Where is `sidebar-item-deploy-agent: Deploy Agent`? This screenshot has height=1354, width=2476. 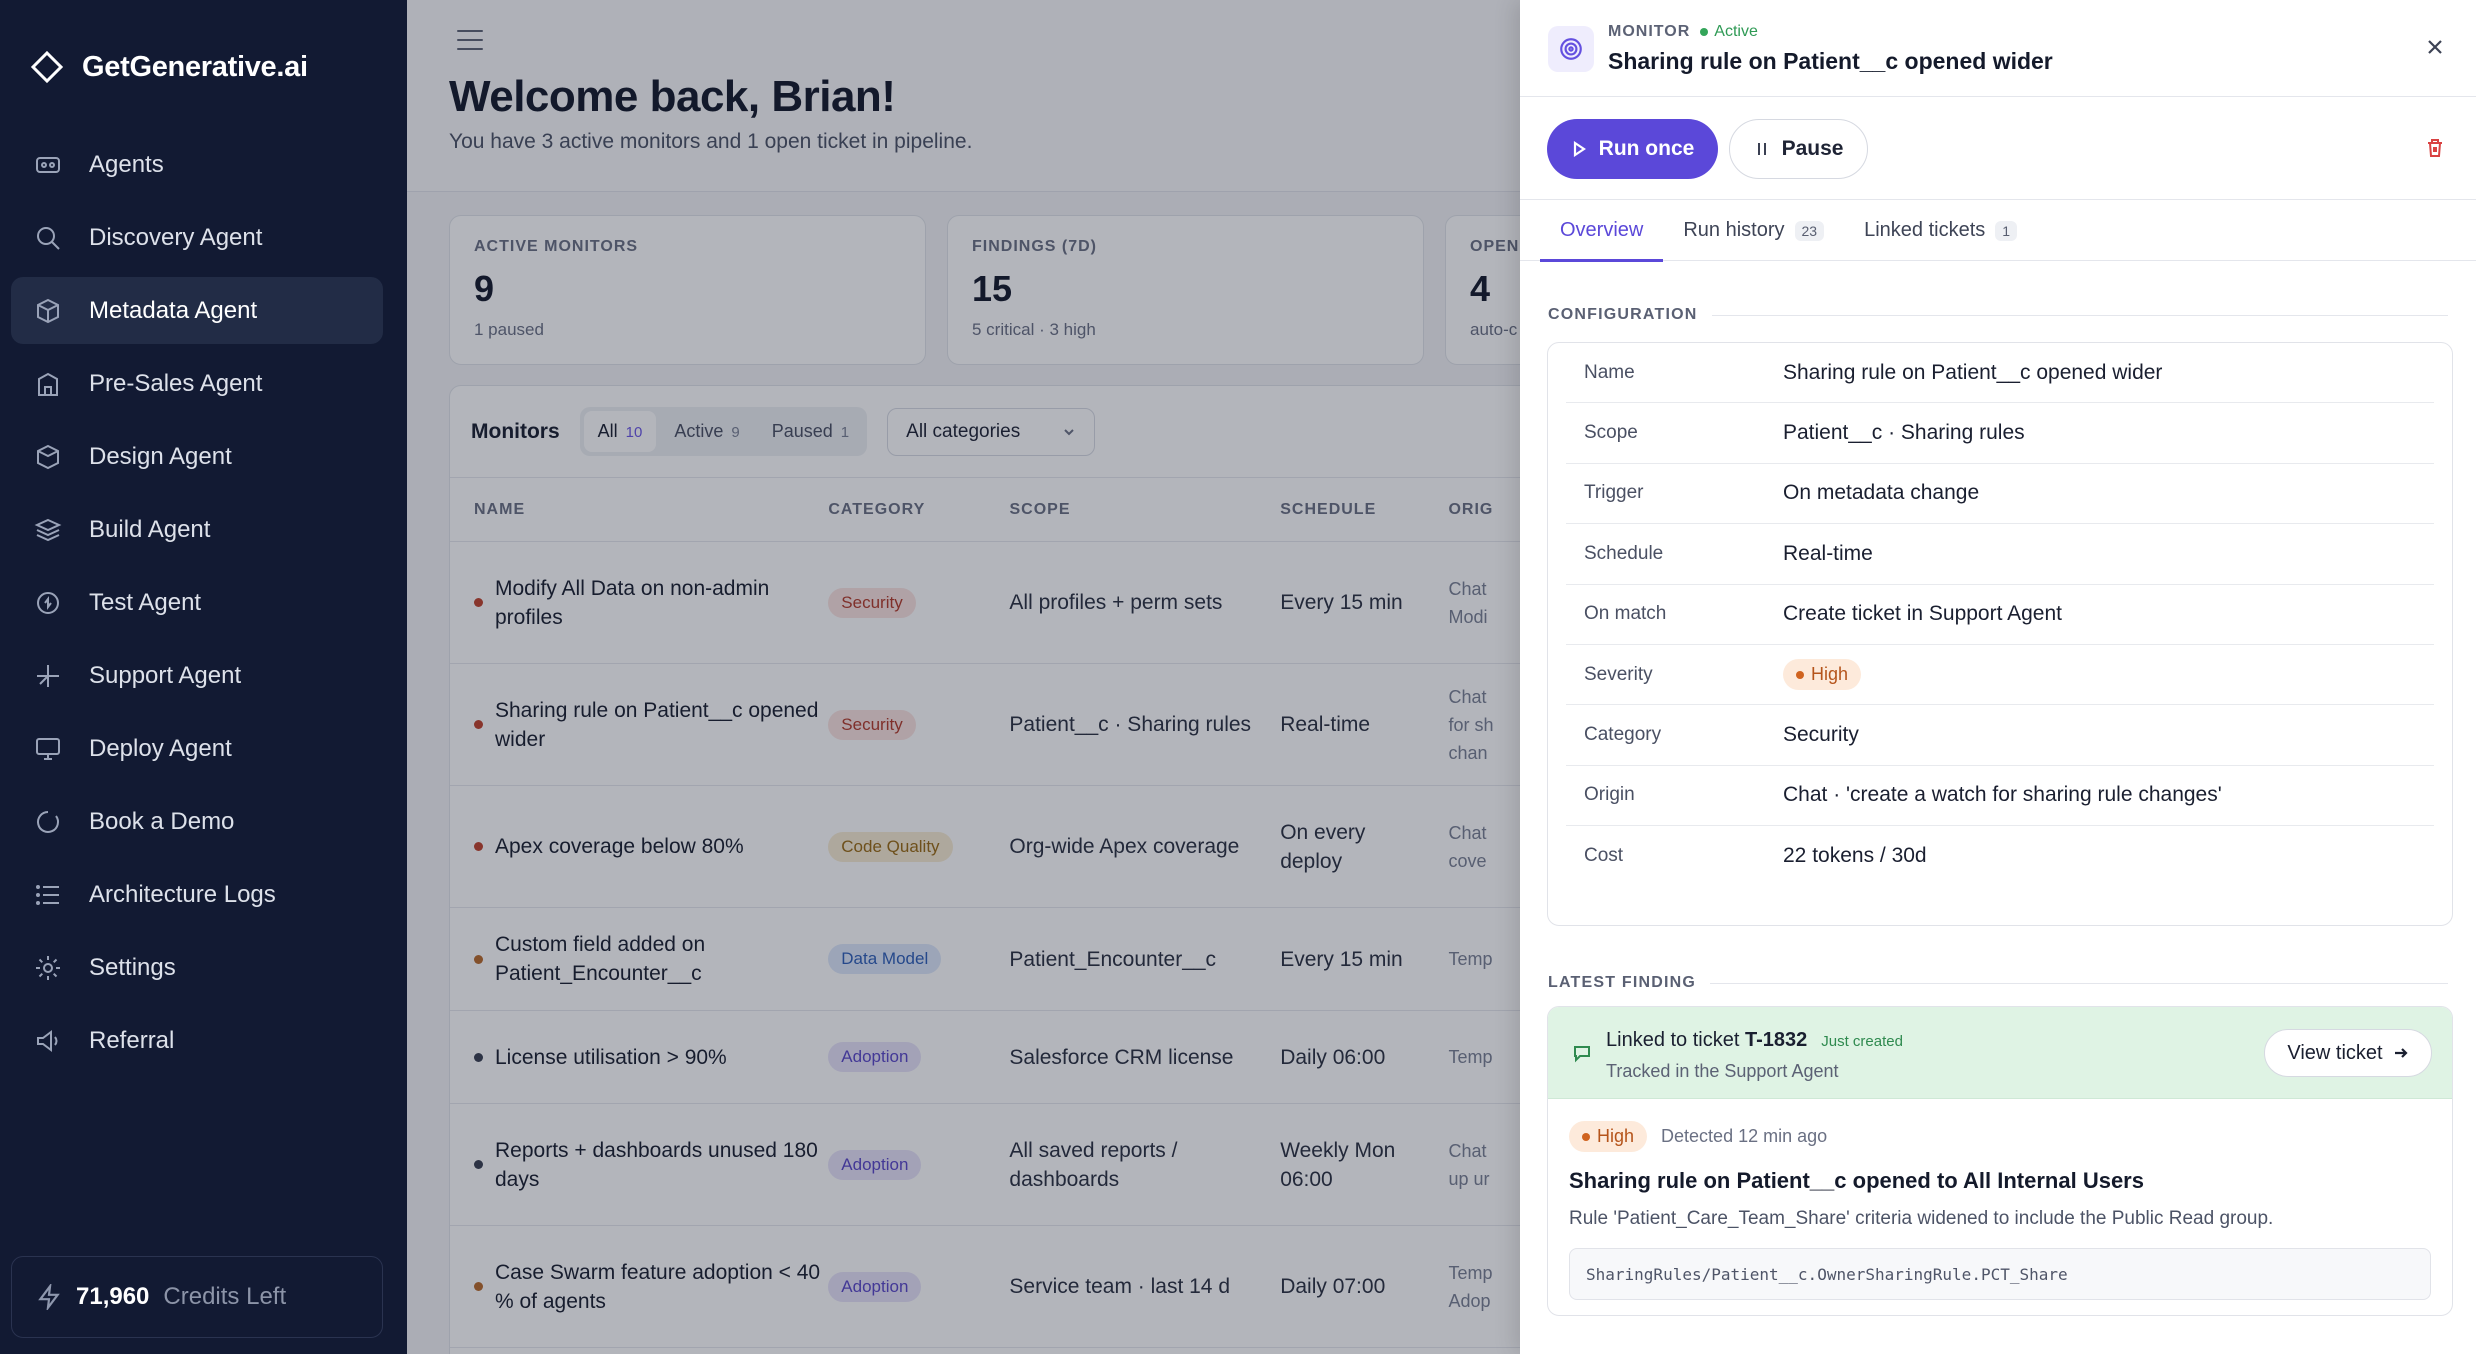 sidebar-item-deploy-agent: Deploy Agent is located at coordinates (197, 748).